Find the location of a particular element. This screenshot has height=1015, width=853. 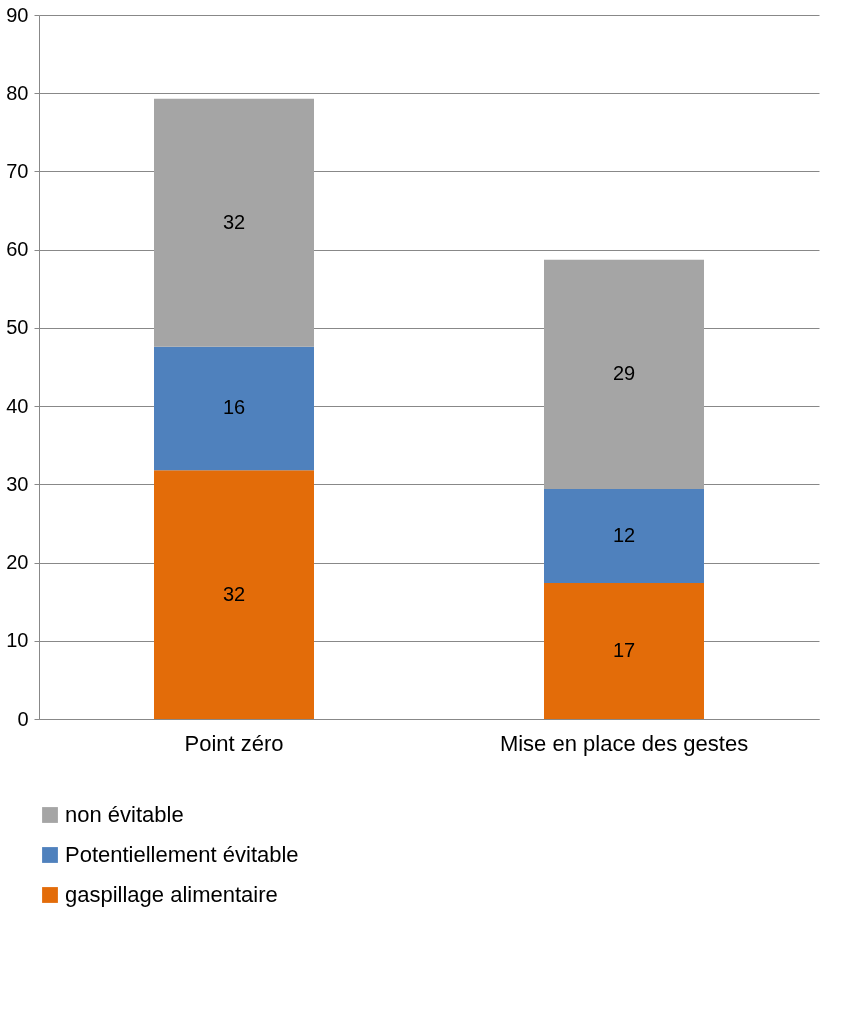

y-tick-label: 10 is located at coordinates (17, 640).